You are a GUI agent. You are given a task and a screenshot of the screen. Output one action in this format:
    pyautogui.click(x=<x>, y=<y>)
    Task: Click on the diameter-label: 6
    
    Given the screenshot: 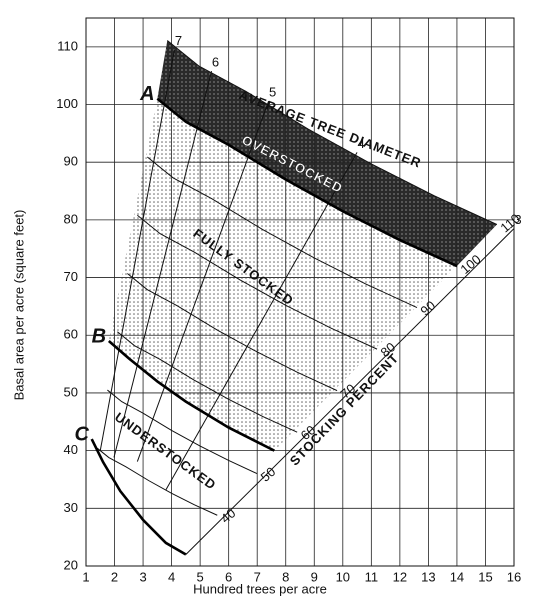 What is the action you would take?
    pyautogui.click(x=215, y=62)
    